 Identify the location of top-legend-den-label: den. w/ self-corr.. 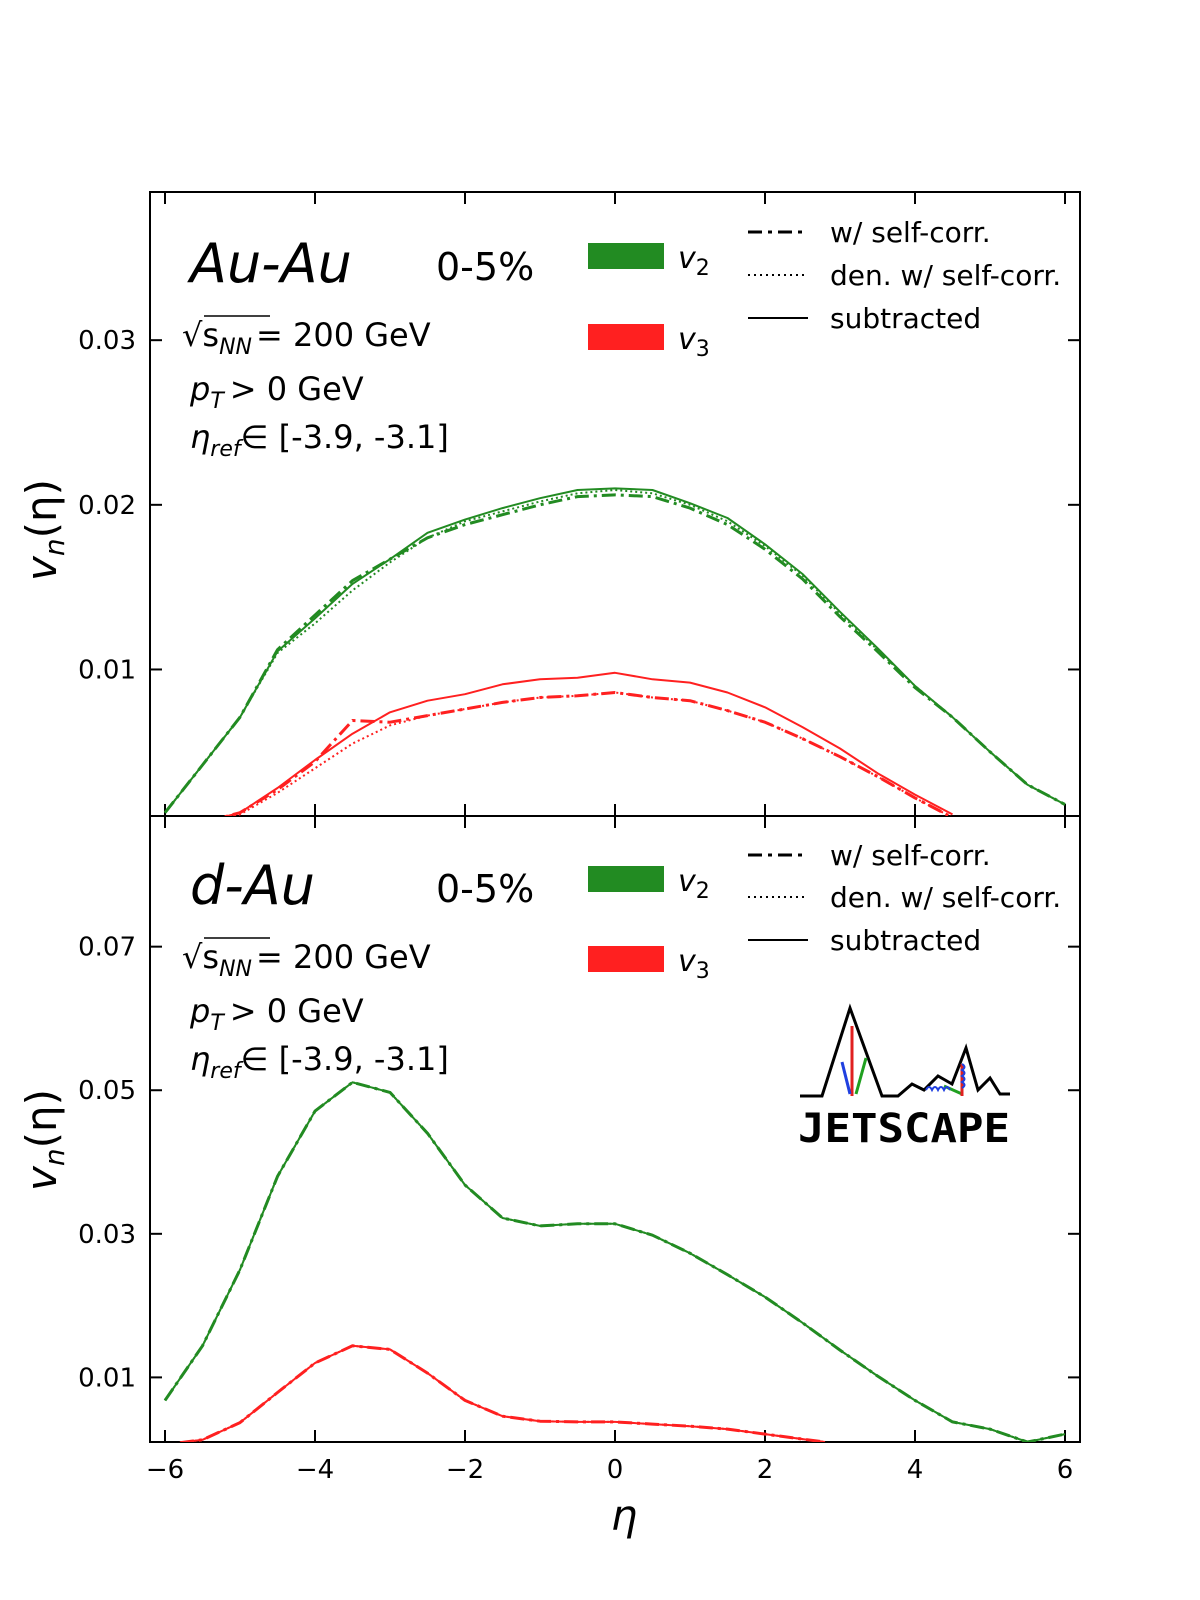
(945, 275).